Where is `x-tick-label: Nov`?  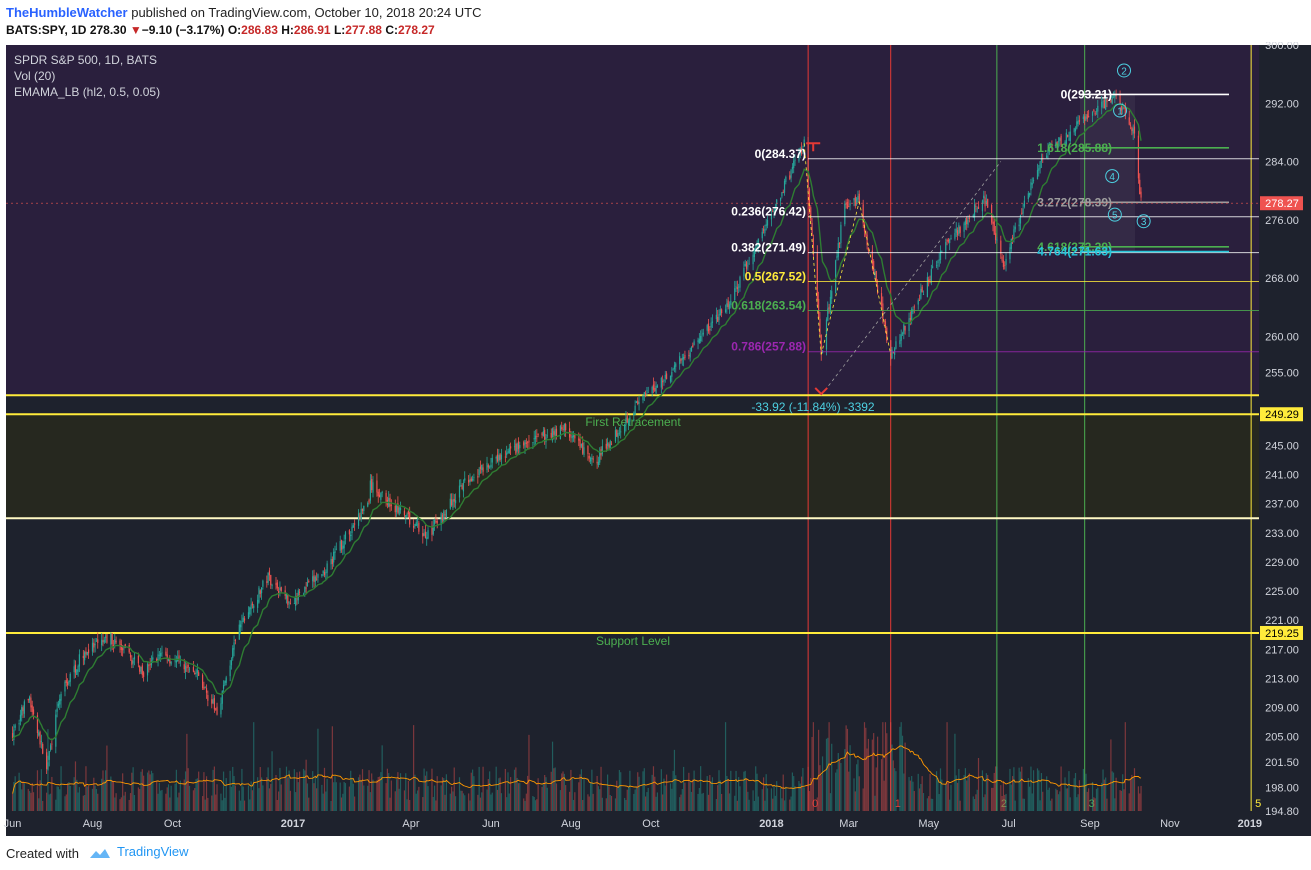
x-tick-label: Nov is located at coordinates (1170, 824).